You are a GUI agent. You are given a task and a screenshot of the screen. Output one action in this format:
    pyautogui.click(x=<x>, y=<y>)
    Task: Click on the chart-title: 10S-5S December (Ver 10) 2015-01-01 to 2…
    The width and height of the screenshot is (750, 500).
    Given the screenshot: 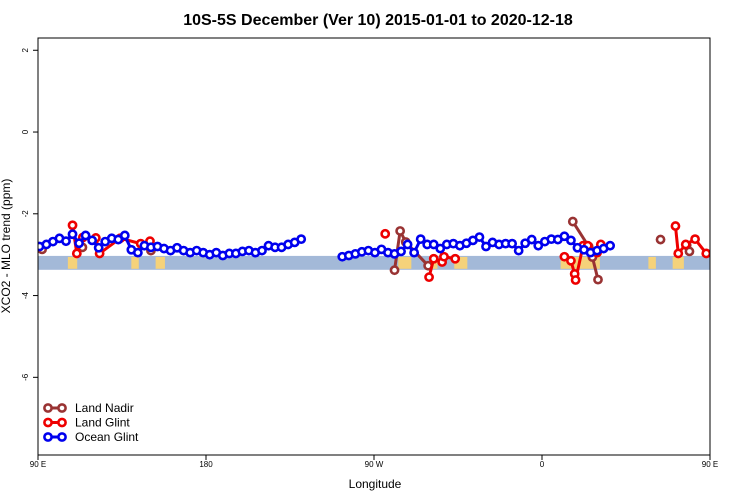 What is the action you would take?
    pyautogui.click(x=378, y=20)
    